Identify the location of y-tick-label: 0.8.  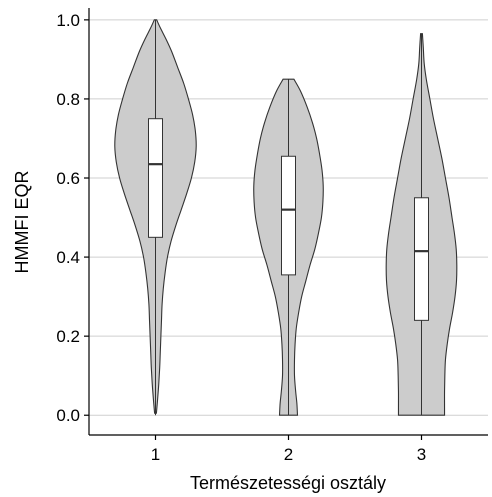
(68, 99).